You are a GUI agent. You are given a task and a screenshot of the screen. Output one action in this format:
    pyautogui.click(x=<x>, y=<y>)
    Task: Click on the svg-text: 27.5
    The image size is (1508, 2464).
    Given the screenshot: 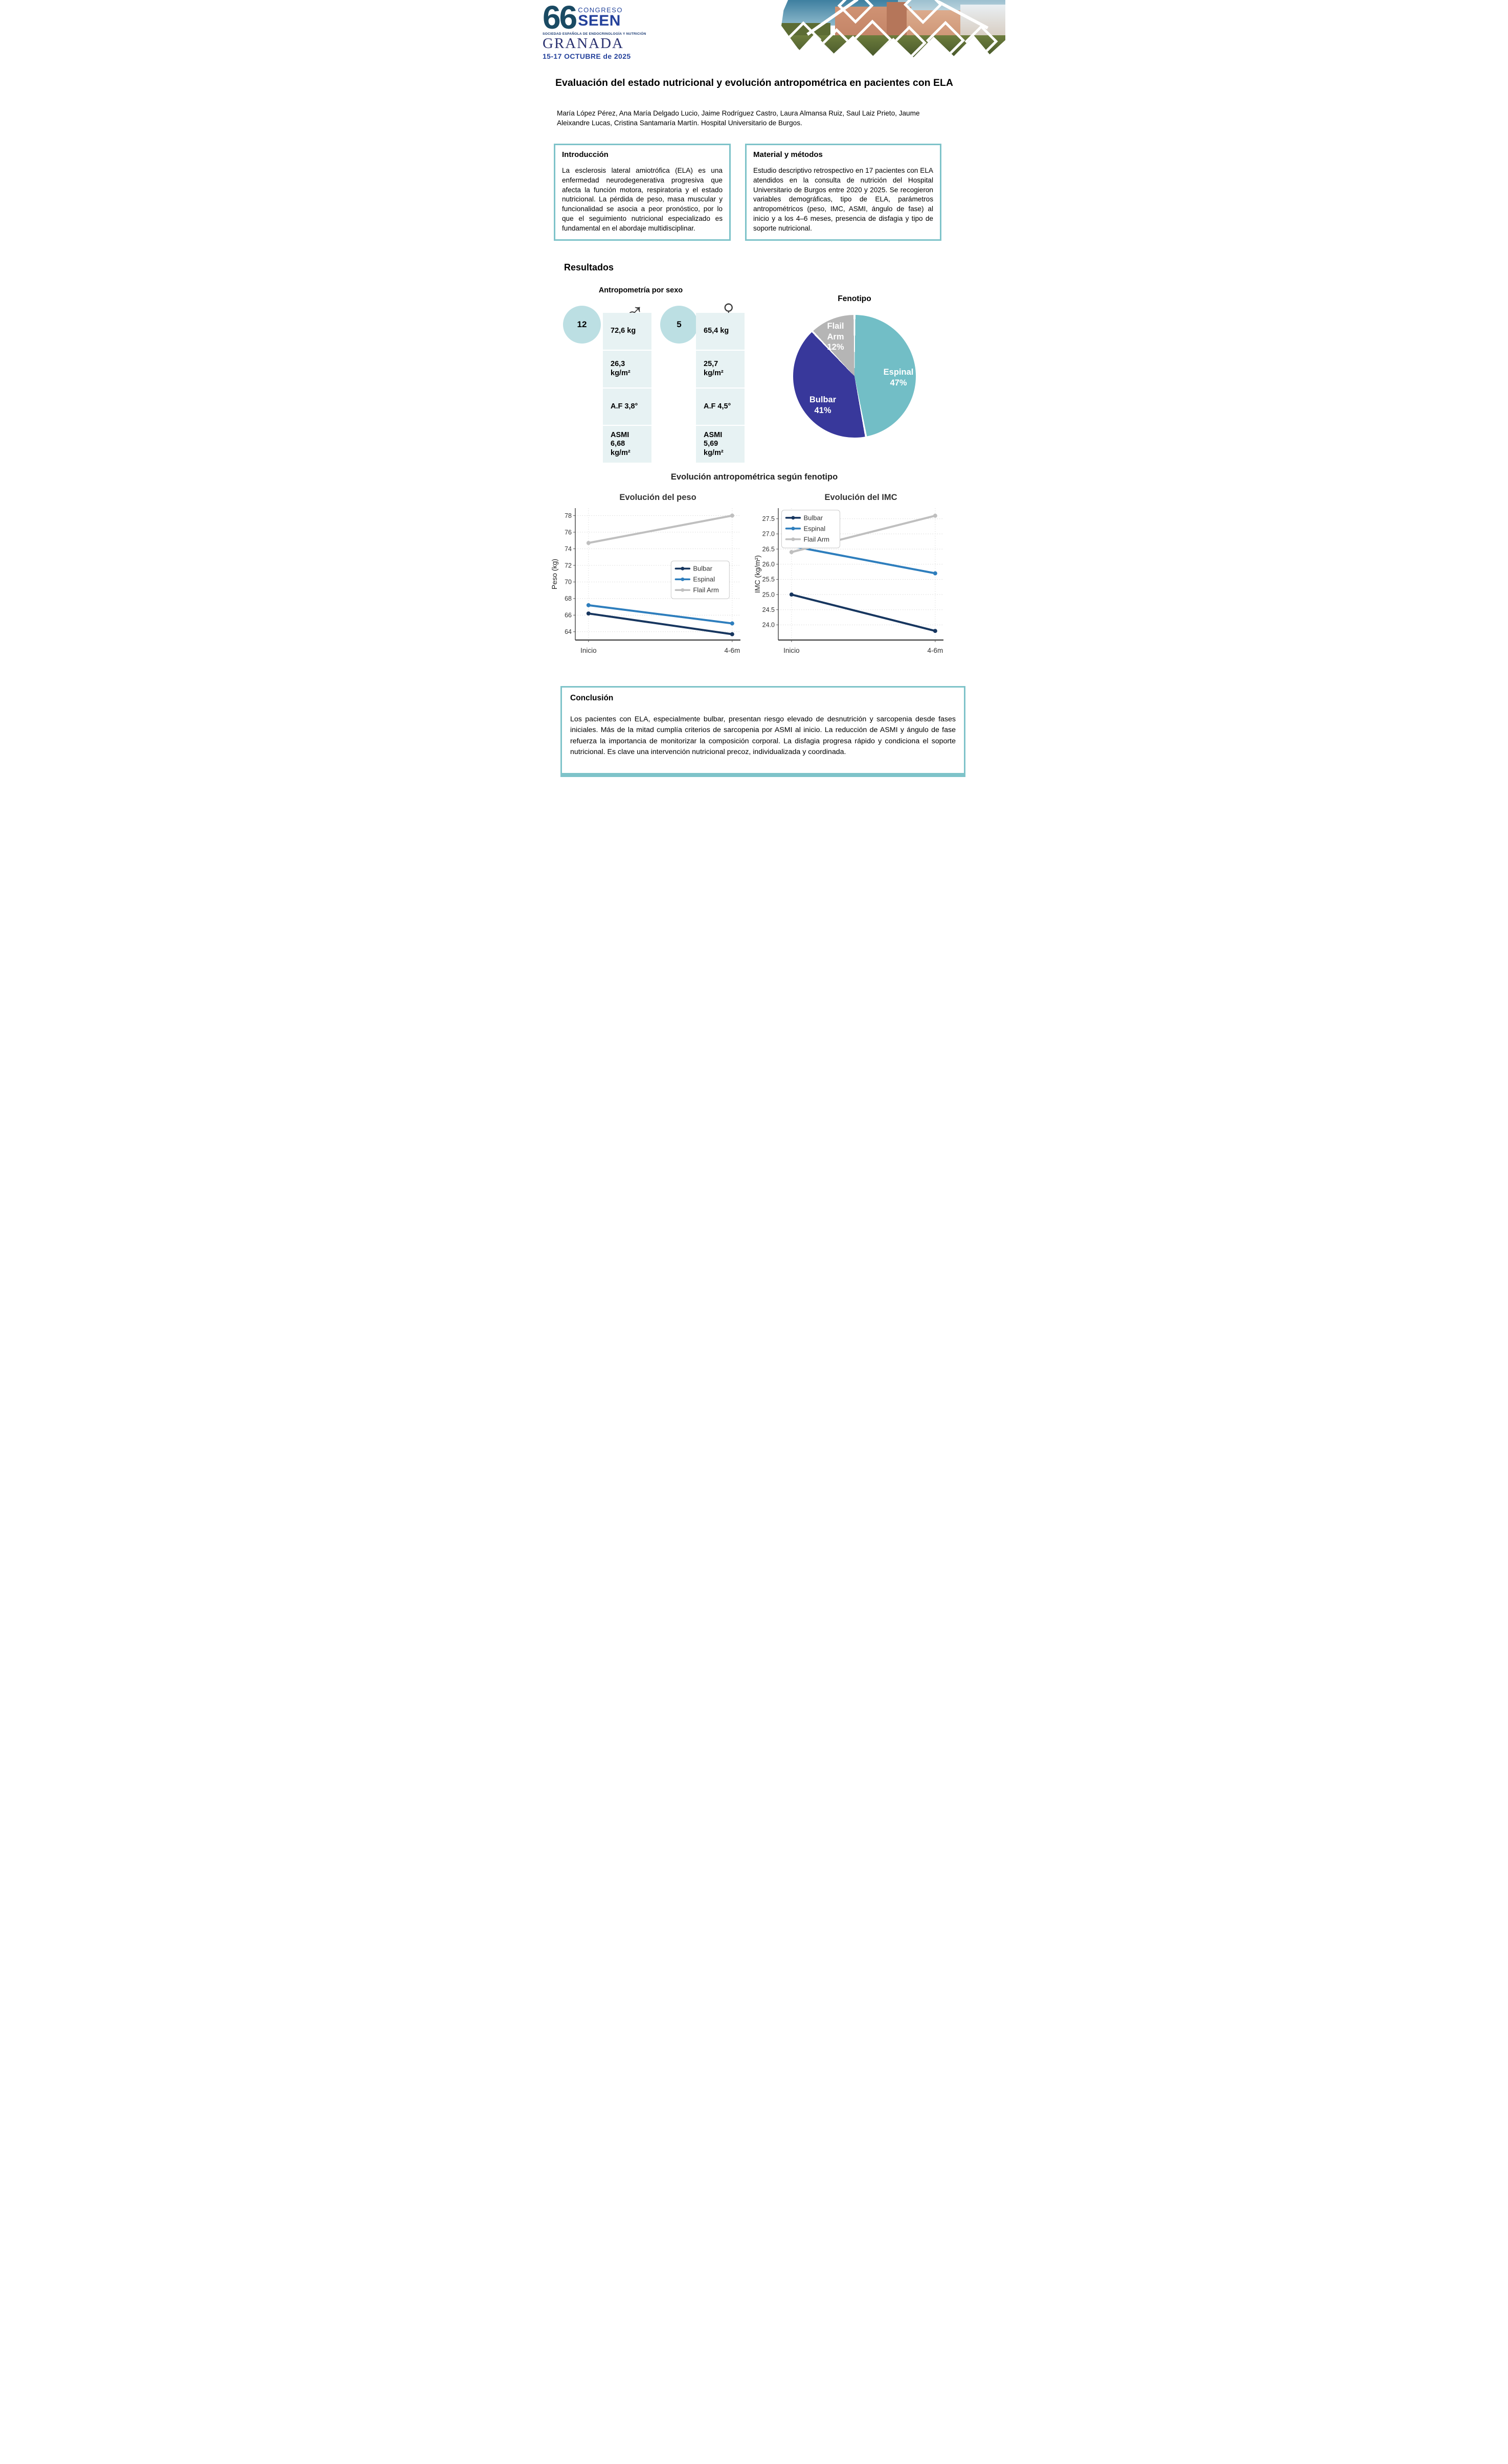 What is the action you would take?
    pyautogui.click(x=768, y=518)
    